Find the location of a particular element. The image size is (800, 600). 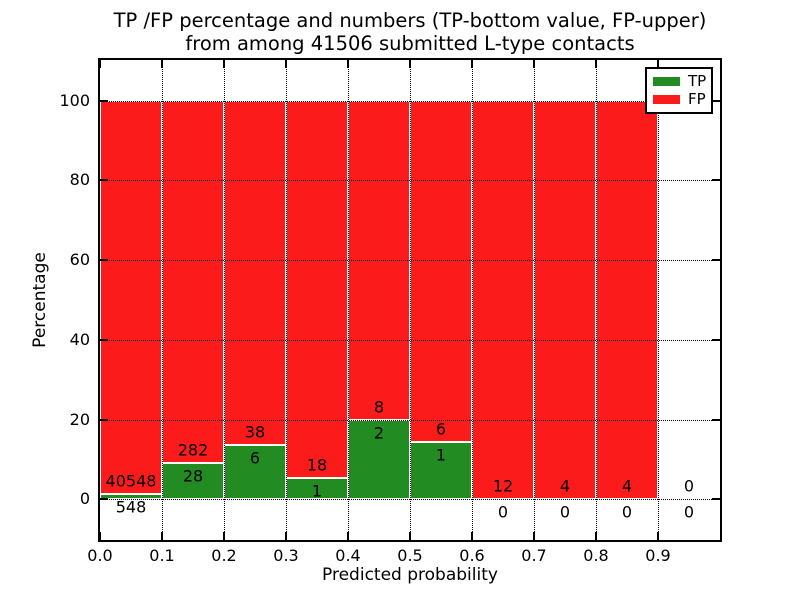

fp-count-label: 0 is located at coordinates (689, 486).